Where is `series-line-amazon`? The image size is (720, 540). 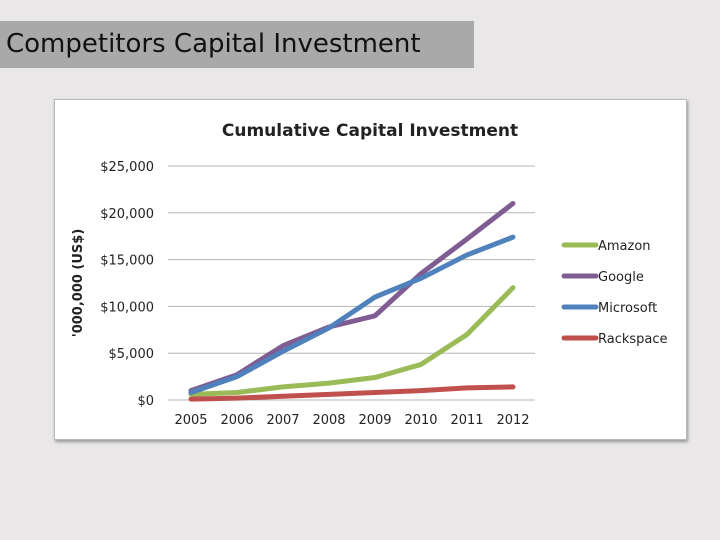 series-line-amazon is located at coordinates (352, 341).